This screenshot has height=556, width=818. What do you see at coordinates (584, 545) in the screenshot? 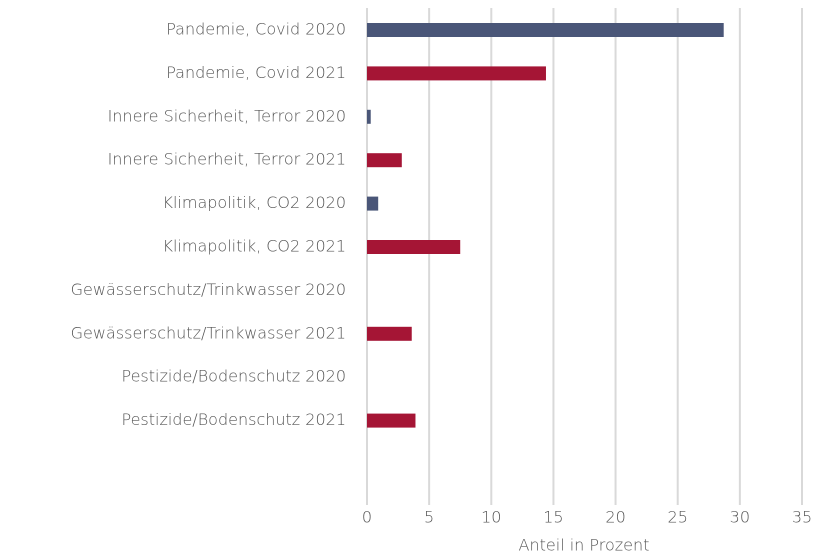
I see `x-axis-label: Anteil in Prozent` at bounding box center [584, 545].